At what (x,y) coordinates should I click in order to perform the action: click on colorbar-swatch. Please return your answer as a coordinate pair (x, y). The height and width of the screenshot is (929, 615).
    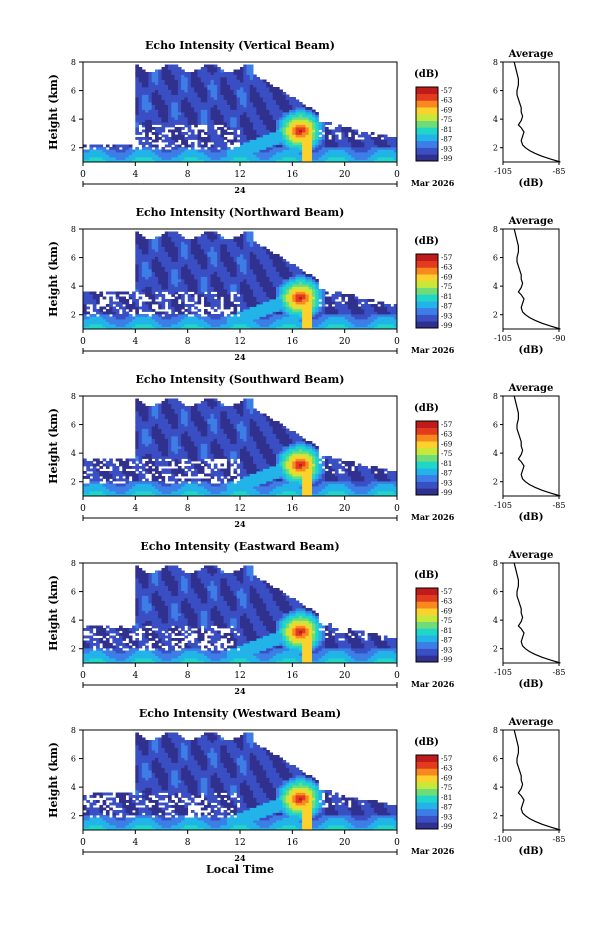
    Looking at the image, I should click on (427, 144).